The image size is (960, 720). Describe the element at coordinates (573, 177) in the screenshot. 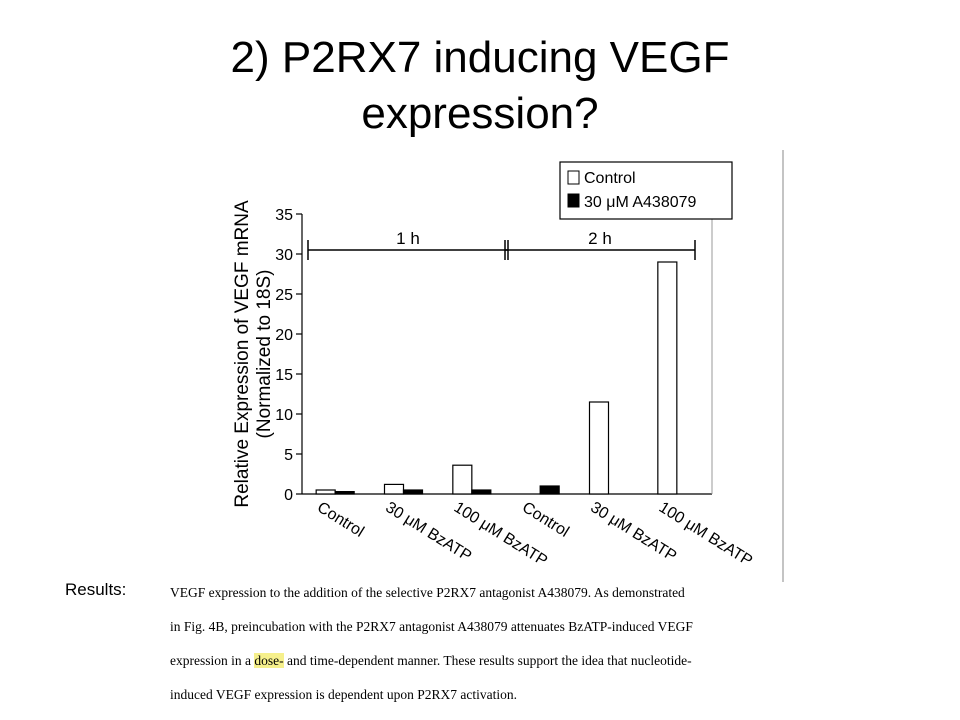

I see `legend-swatch-control` at that location.